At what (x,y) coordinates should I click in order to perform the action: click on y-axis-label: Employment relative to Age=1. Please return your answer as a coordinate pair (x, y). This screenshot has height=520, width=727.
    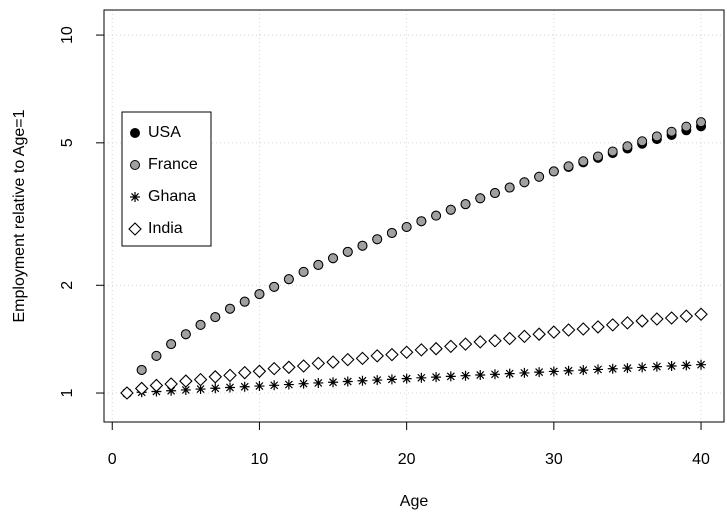
    Looking at the image, I should click on (19, 215).